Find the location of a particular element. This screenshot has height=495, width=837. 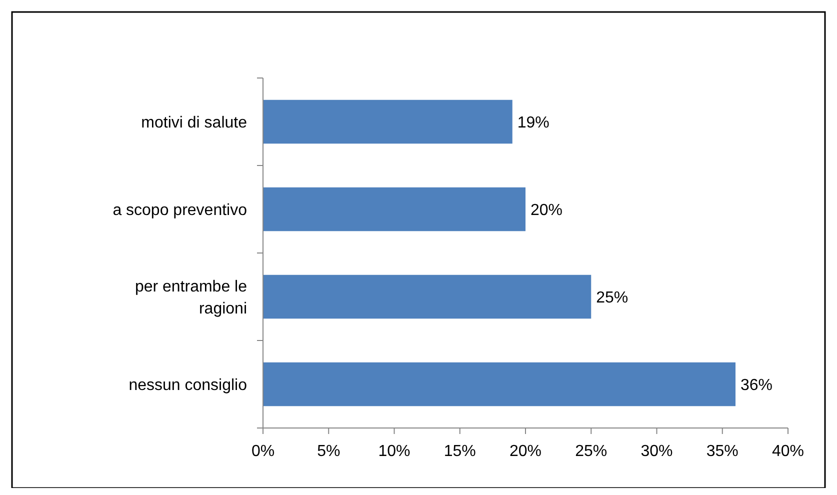

x-tick-label: 10% is located at coordinates (394, 451).